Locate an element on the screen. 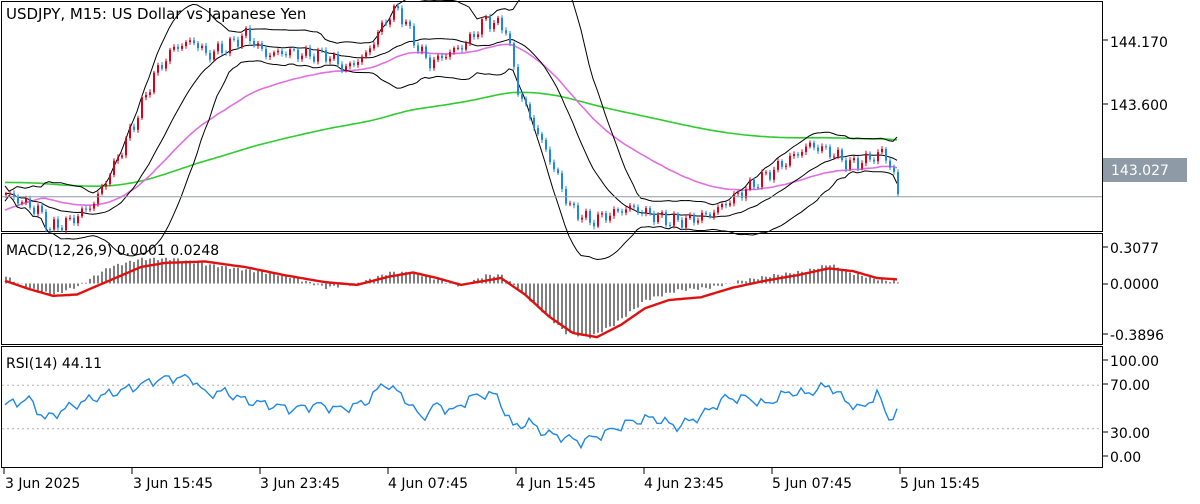 This screenshot has height=504, width=1200. time-tick-label: 3 Jun 15:45 is located at coordinates (173, 484).